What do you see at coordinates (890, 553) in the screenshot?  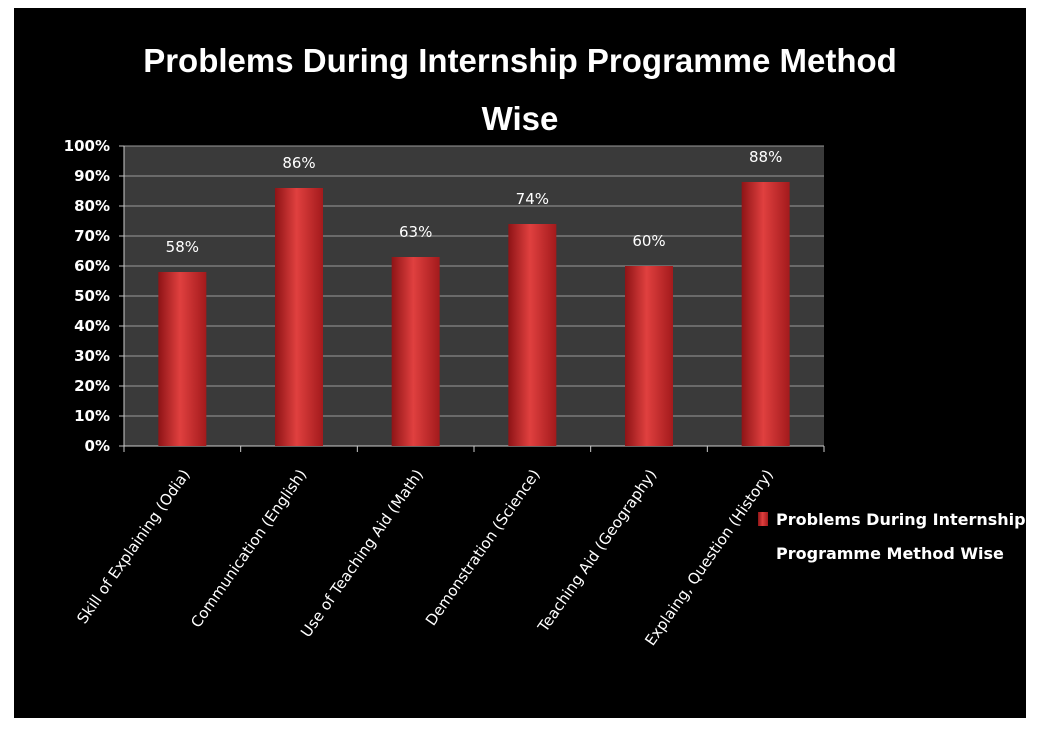 I see `legend-label-line-2: Programme Method Wise` at bounding box center [890, 553].